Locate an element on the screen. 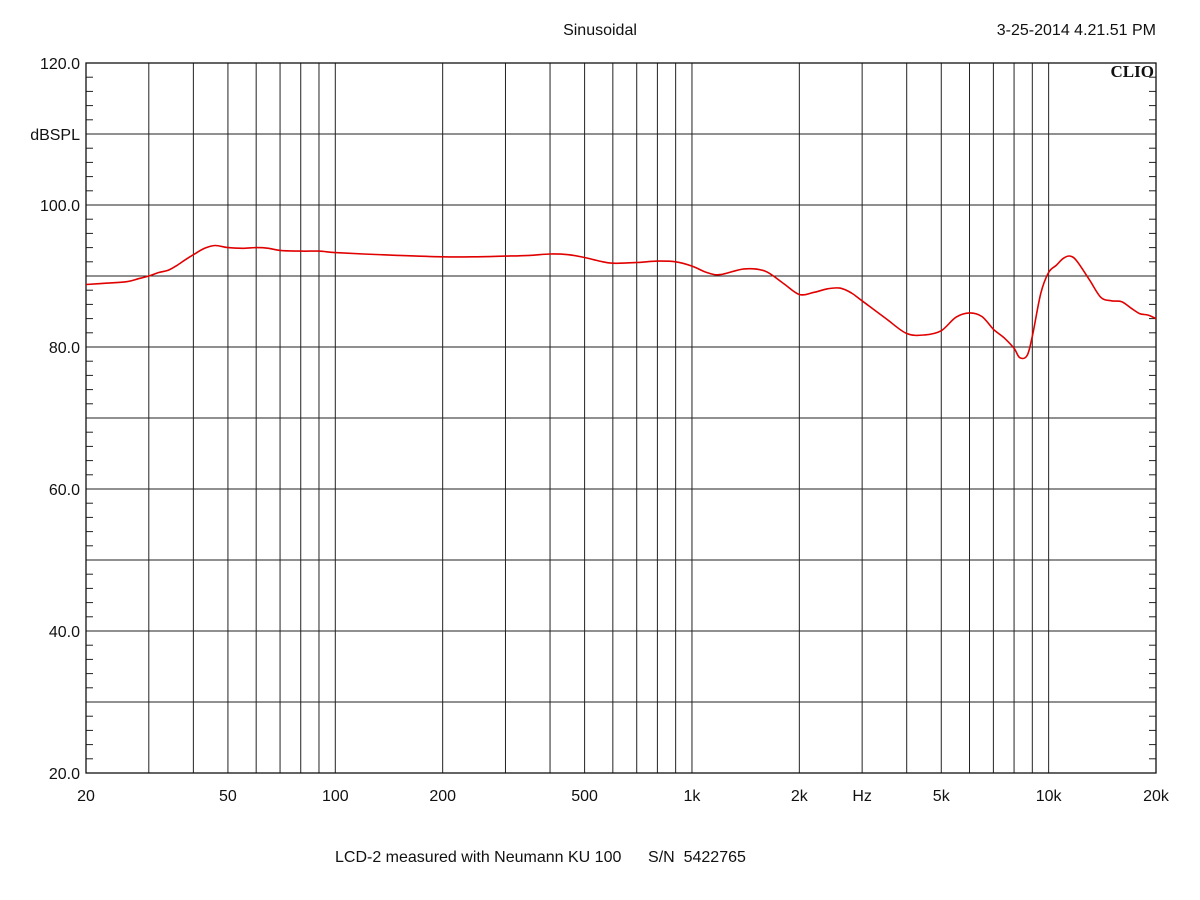 This screenshot has height=900, width=1200. x-tick-label: 1k is located at coordinates (693, 796).